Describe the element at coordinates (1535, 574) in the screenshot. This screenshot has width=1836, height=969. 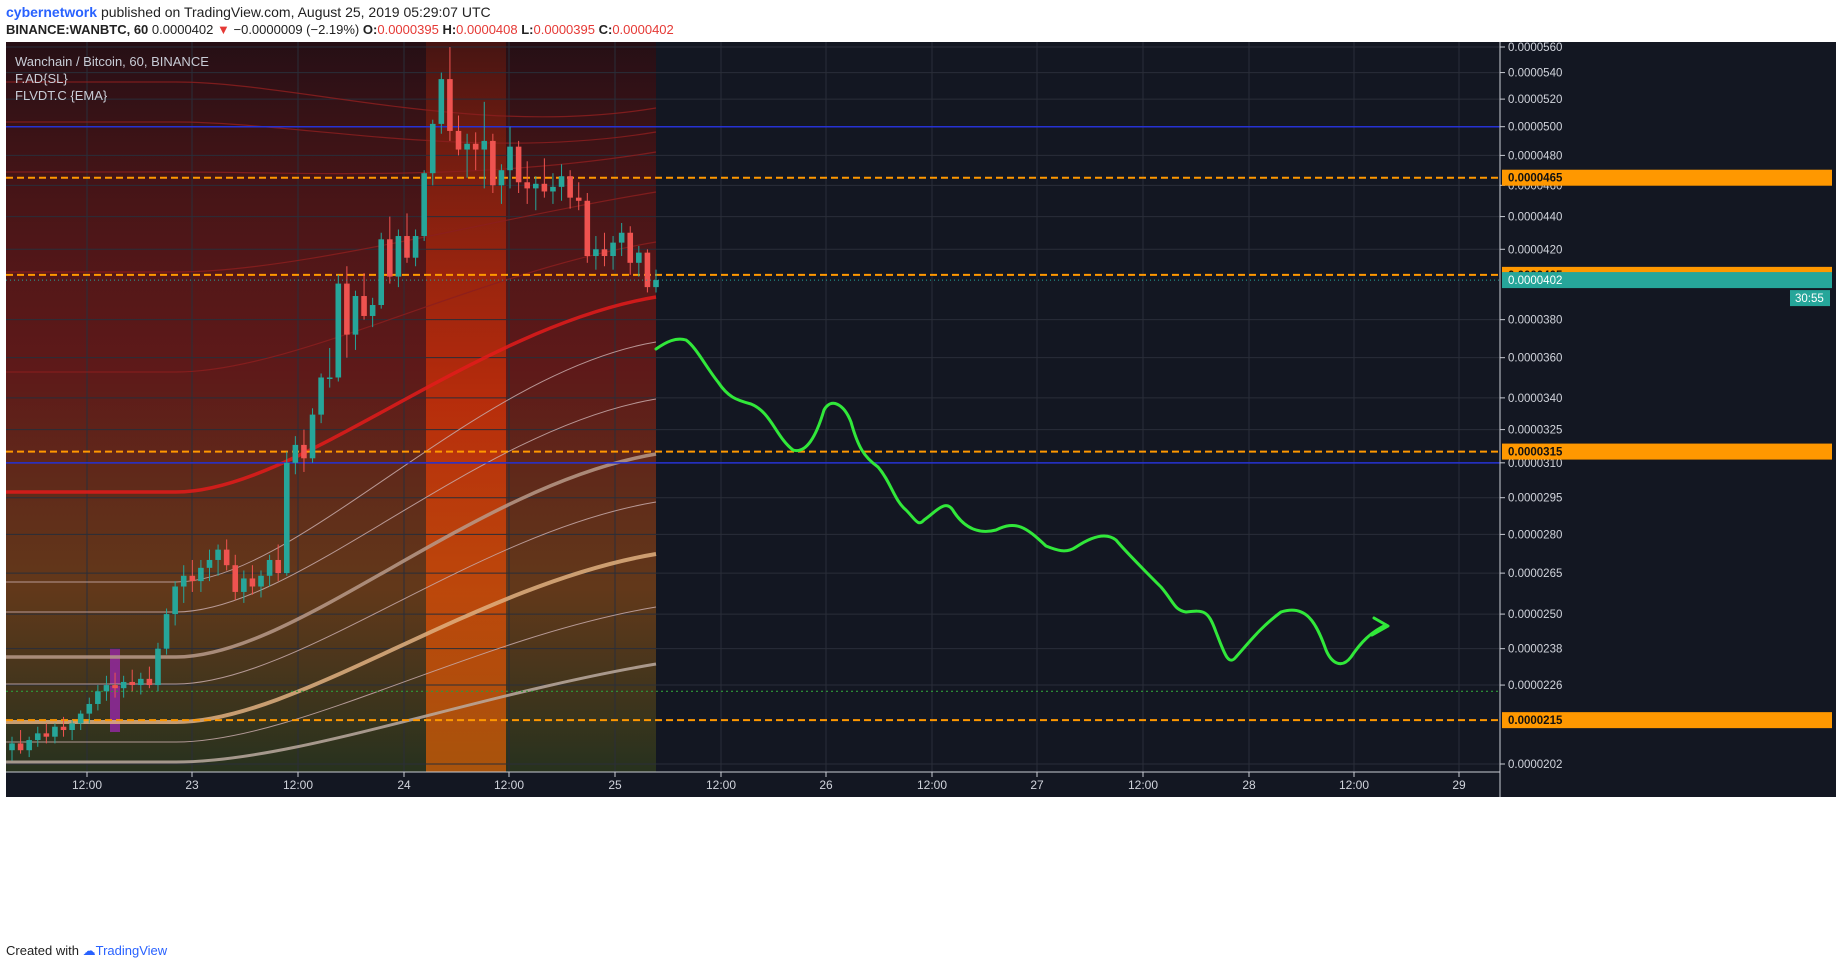
I see `price-tick-label: 0.0000265` at that location.